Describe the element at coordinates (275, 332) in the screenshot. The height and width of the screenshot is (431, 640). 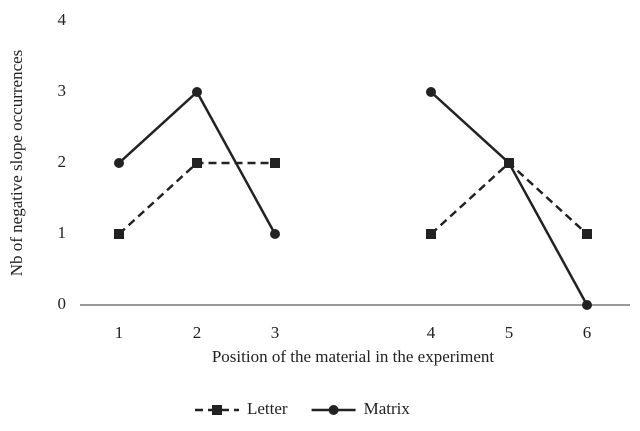
I see `x-tick-label: 3` at that location.